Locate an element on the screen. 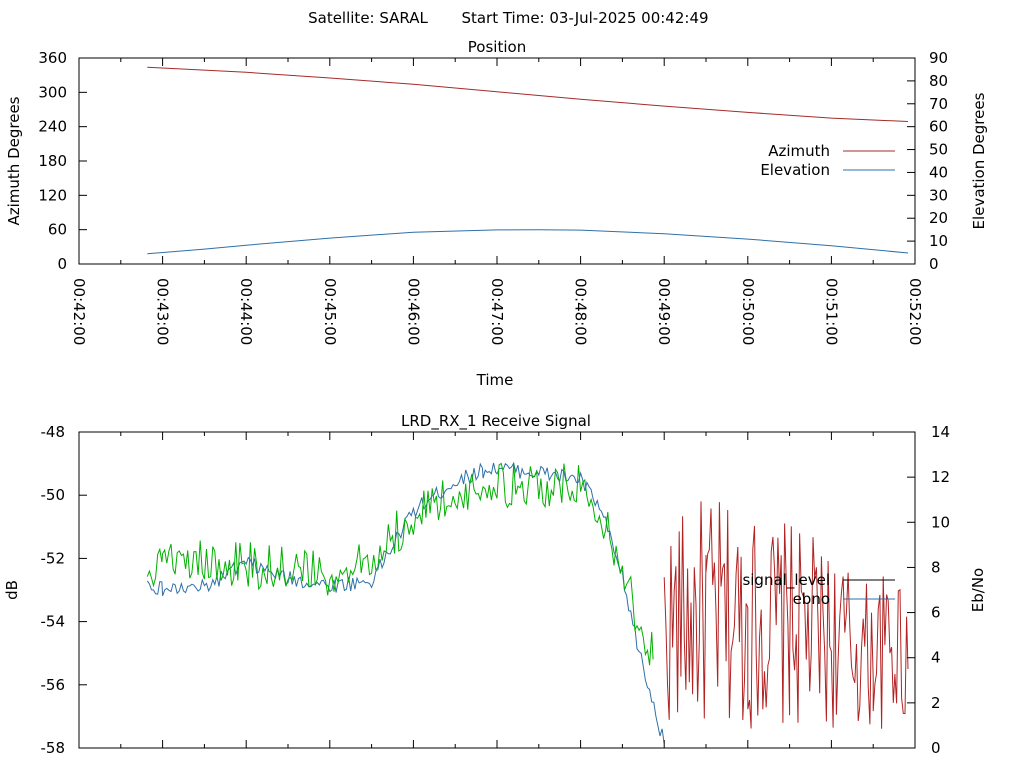 This screenshot has height=768, width=1024. position-y2-axis-label: Elevation Degrees is located at coordinates (979, 160).